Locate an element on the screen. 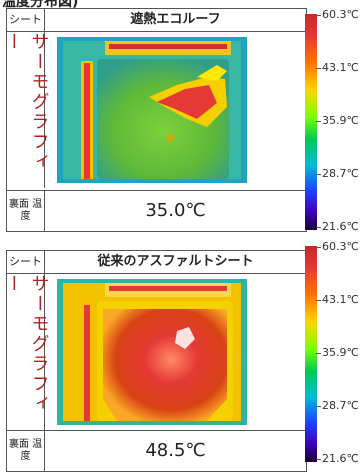  backside-temp-value: 48.5℃ is located at coordinates (175, 450).